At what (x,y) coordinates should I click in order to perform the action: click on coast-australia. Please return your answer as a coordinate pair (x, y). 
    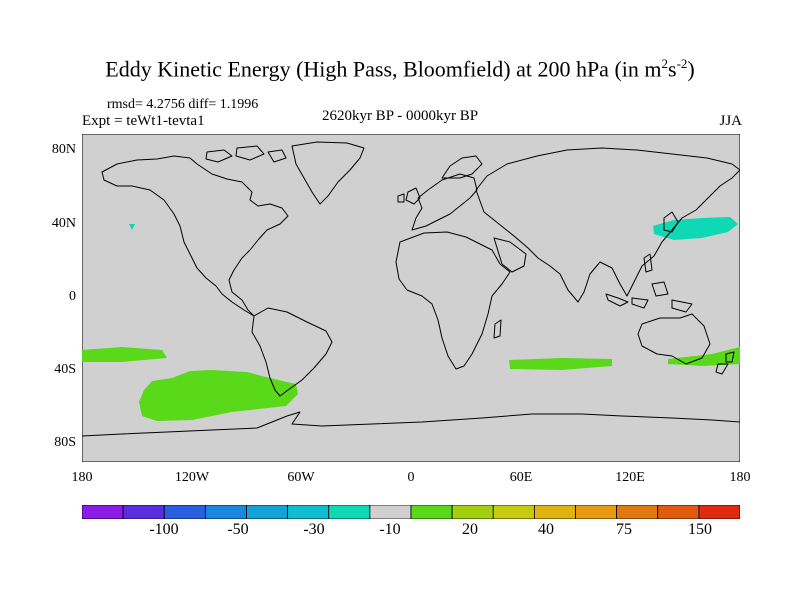
    Looking at the image, I should click on (674, 339).